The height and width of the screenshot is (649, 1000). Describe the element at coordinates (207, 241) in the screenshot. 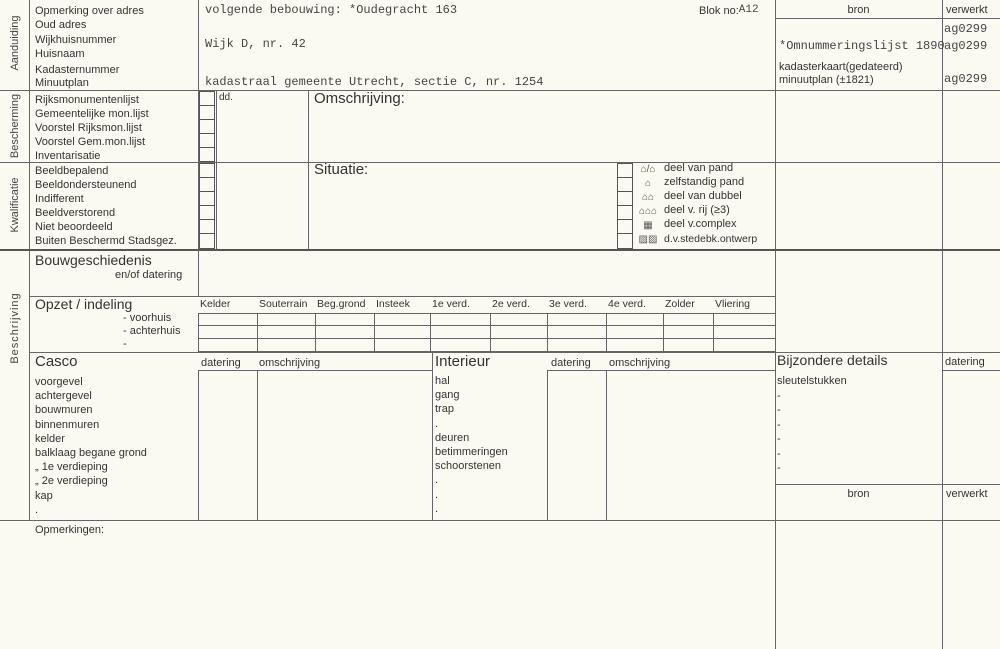

I see `checkbox-buiten-beschermd` at that location.